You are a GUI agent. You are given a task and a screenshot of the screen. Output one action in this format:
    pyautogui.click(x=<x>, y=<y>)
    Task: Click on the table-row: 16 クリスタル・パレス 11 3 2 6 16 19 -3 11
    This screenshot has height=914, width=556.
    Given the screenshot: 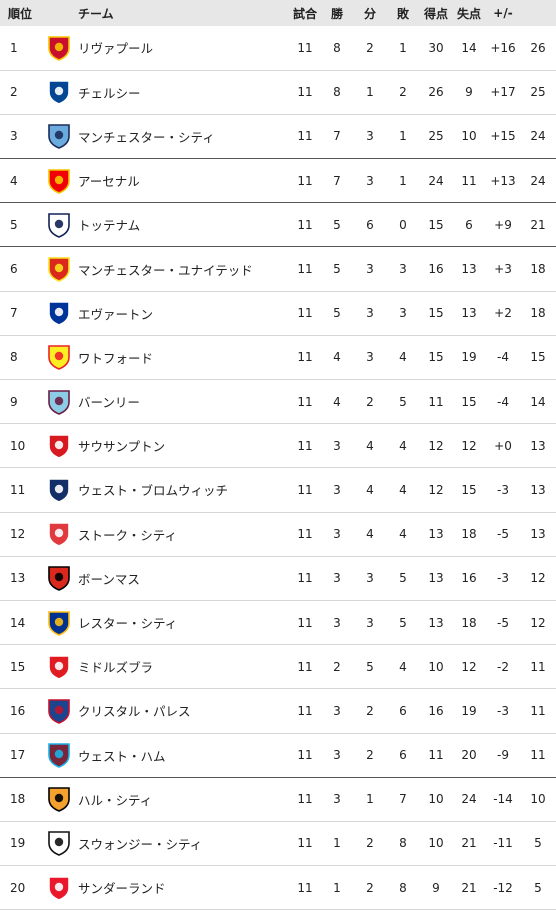 What is the action you would take?
    pyautogui.click(x=278, y=711)
    